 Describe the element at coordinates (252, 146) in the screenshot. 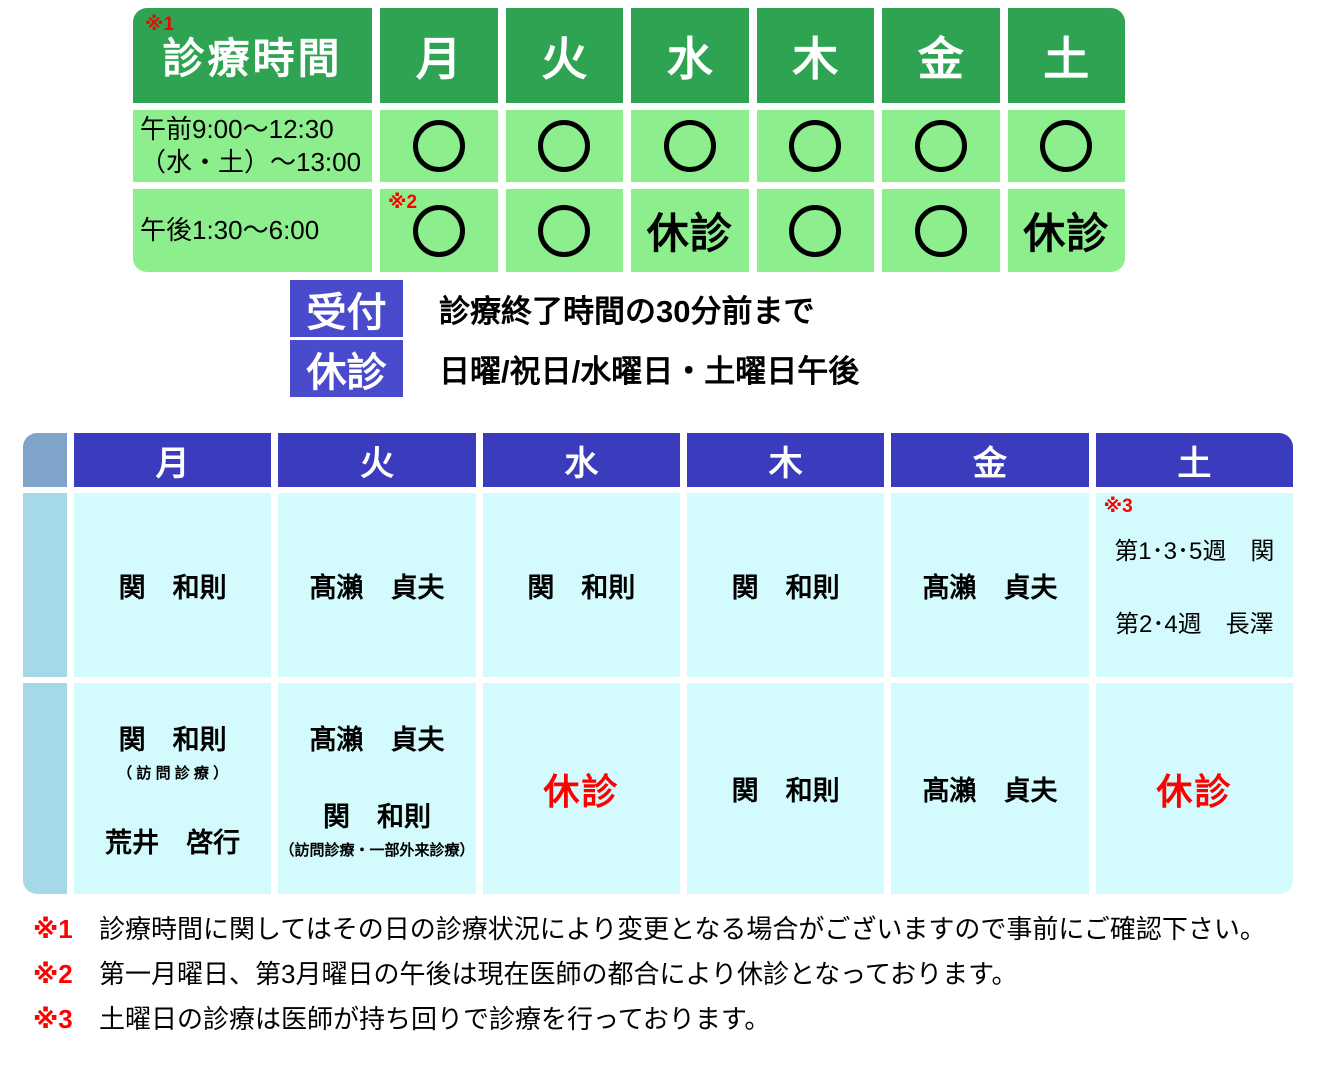

I see `time-row-label: 午前9:00～12:30 （水・土）～13:00` at that location.